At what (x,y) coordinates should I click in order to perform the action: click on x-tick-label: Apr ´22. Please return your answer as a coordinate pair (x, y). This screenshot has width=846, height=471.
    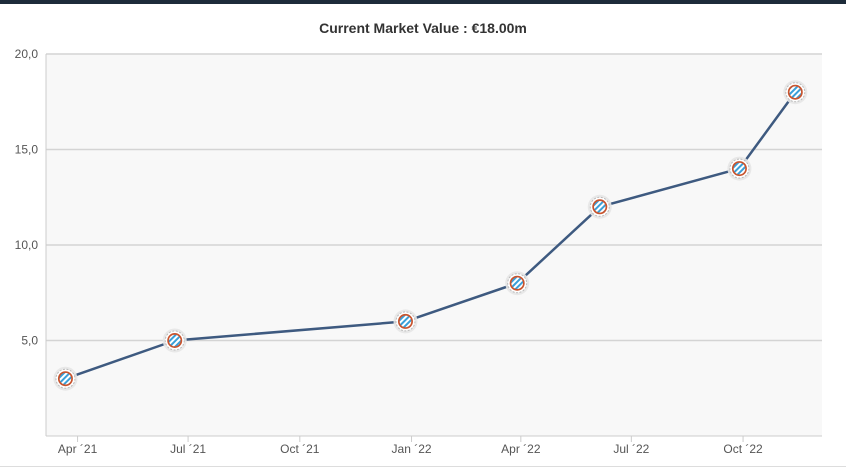
    Looking at the image, I should click on (521, 449).